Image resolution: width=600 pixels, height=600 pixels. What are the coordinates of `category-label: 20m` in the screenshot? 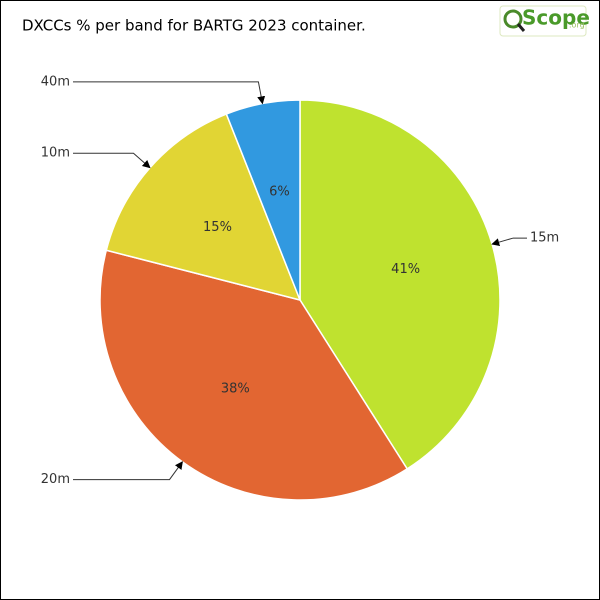 It's located at (55, 479).